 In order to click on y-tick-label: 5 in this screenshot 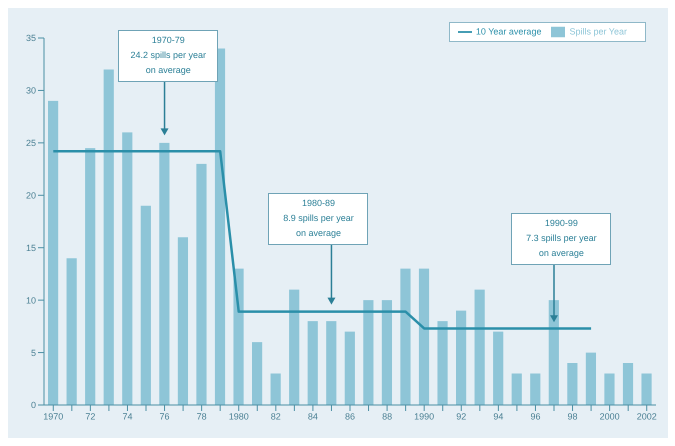, I will do `click(33, 353)`.